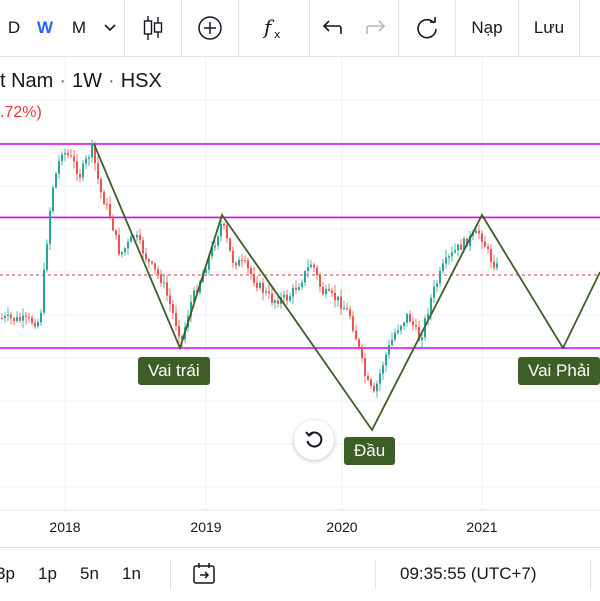 Image resolution: width=600 pixels, height=601 pixels. What do you see at coordinates (332, 28) in the screenshot?
I see `undo-icon` at bounding box center [332, 28].